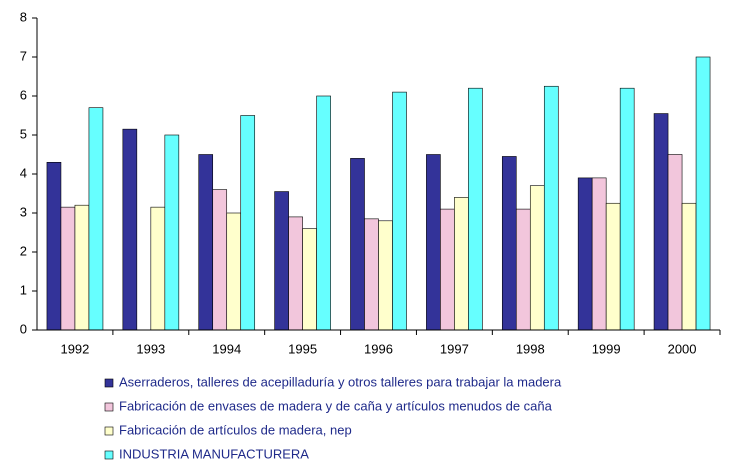  What do you see at coordinates (530, 348) in the screenshot?
I see `x-tick-label: 1998` at bounding box center [530, 348].